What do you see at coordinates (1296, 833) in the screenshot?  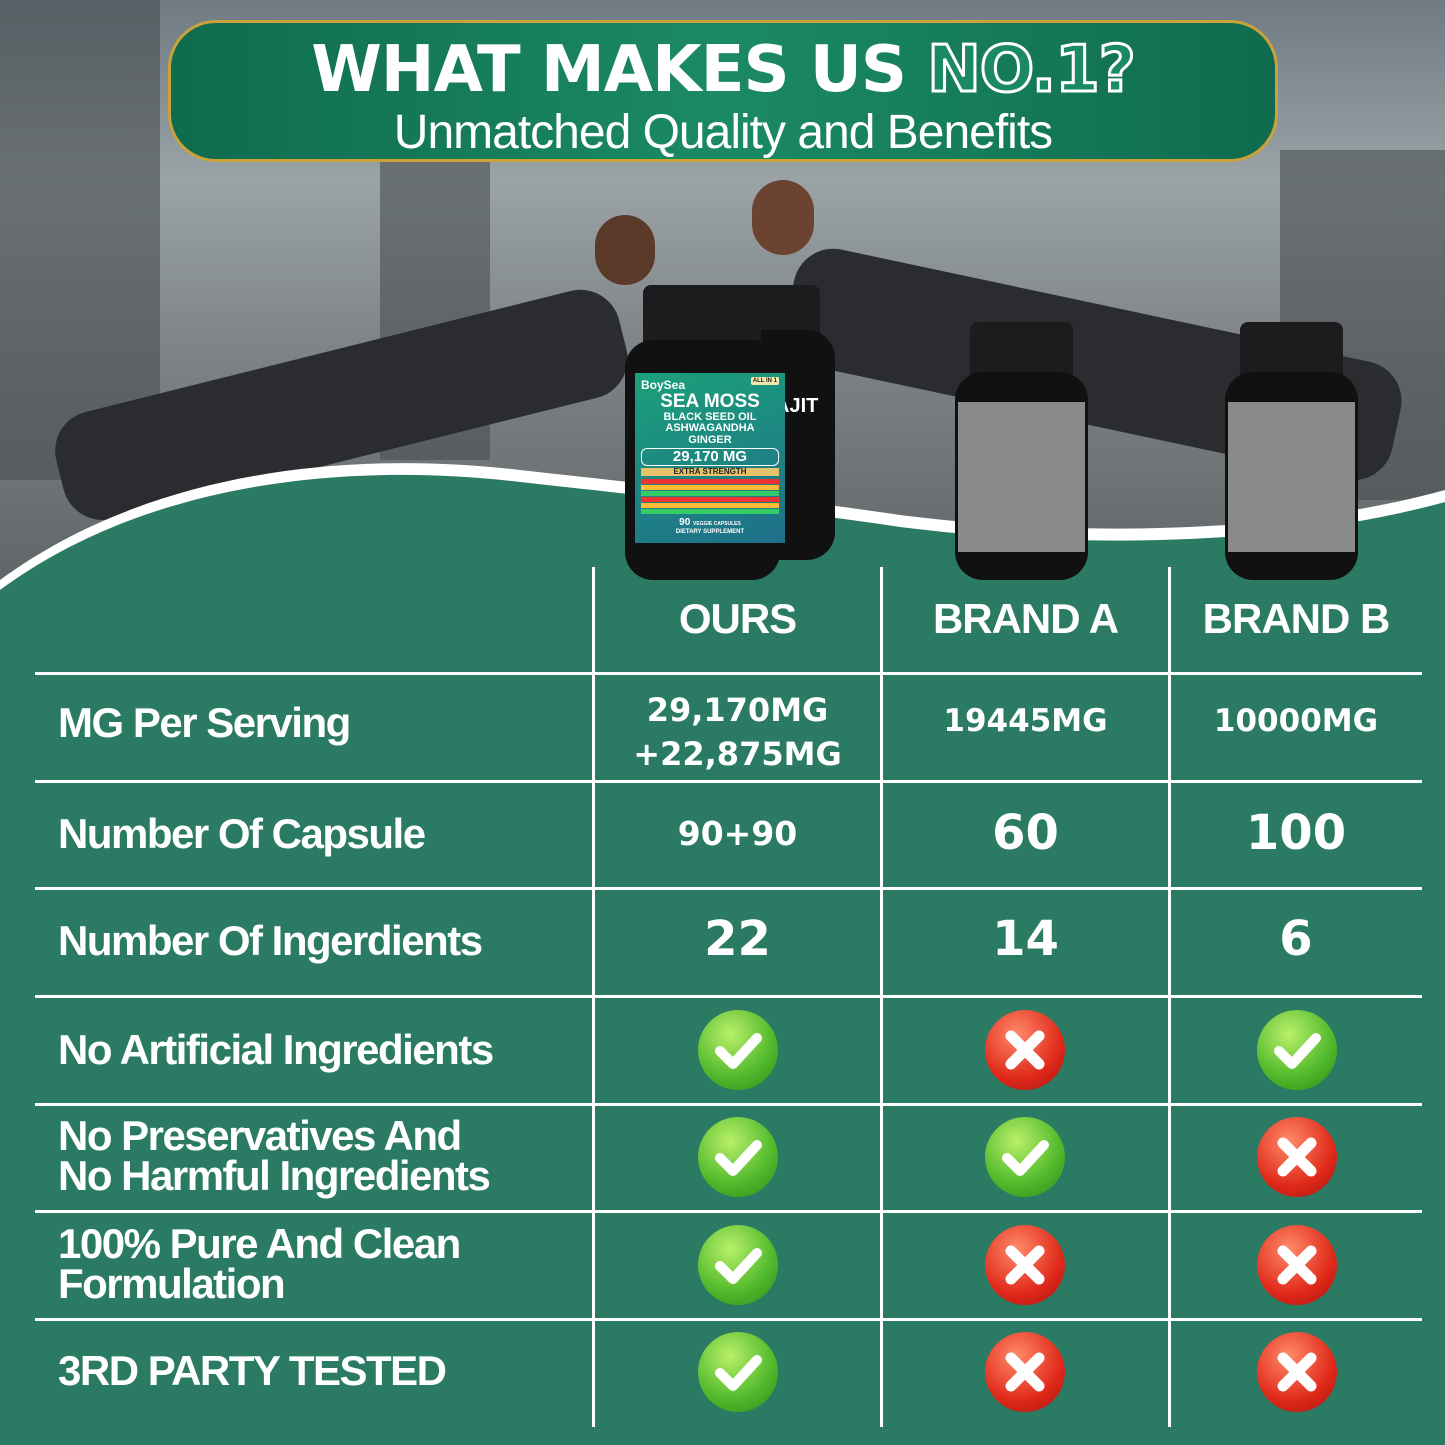 I see `cell-capsule-brand-b: 100` at bounding box center [1296, 833].